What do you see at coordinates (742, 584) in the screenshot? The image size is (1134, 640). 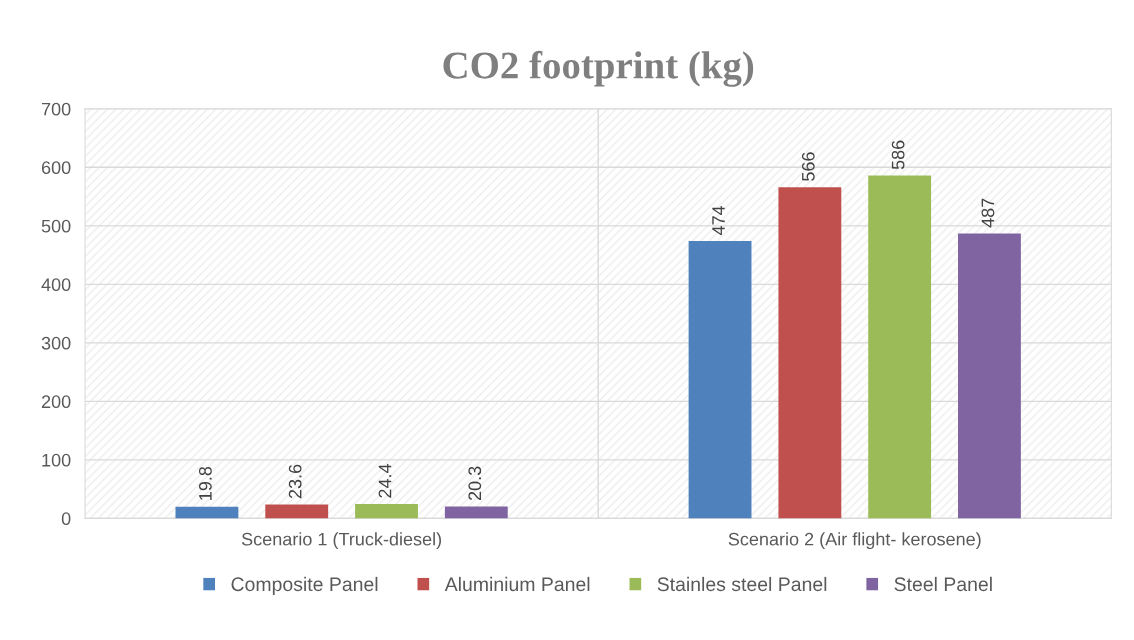 I see `legend-label: Stainles steel Panel` at bounding box center [742, 584].